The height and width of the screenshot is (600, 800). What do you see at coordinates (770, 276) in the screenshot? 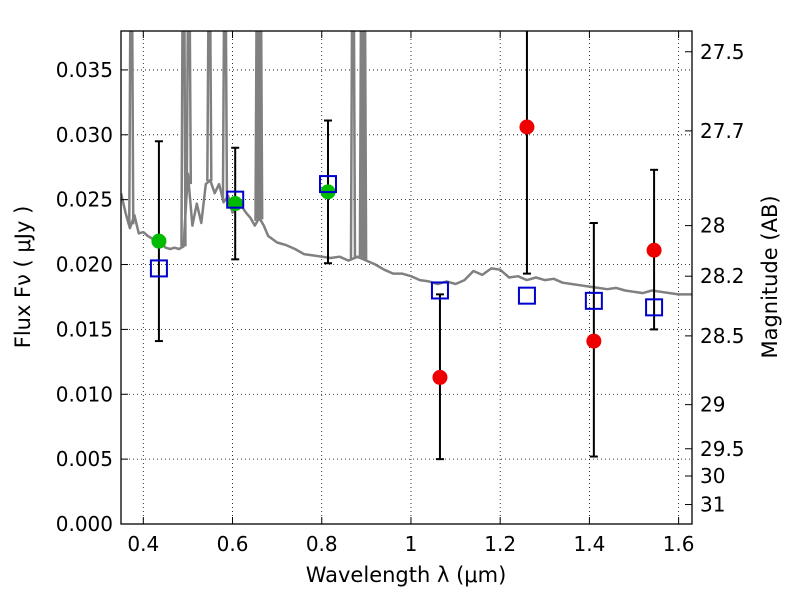
I see `y2-axis-label: Magnitude (AB)` at bounding box center [770, 276].